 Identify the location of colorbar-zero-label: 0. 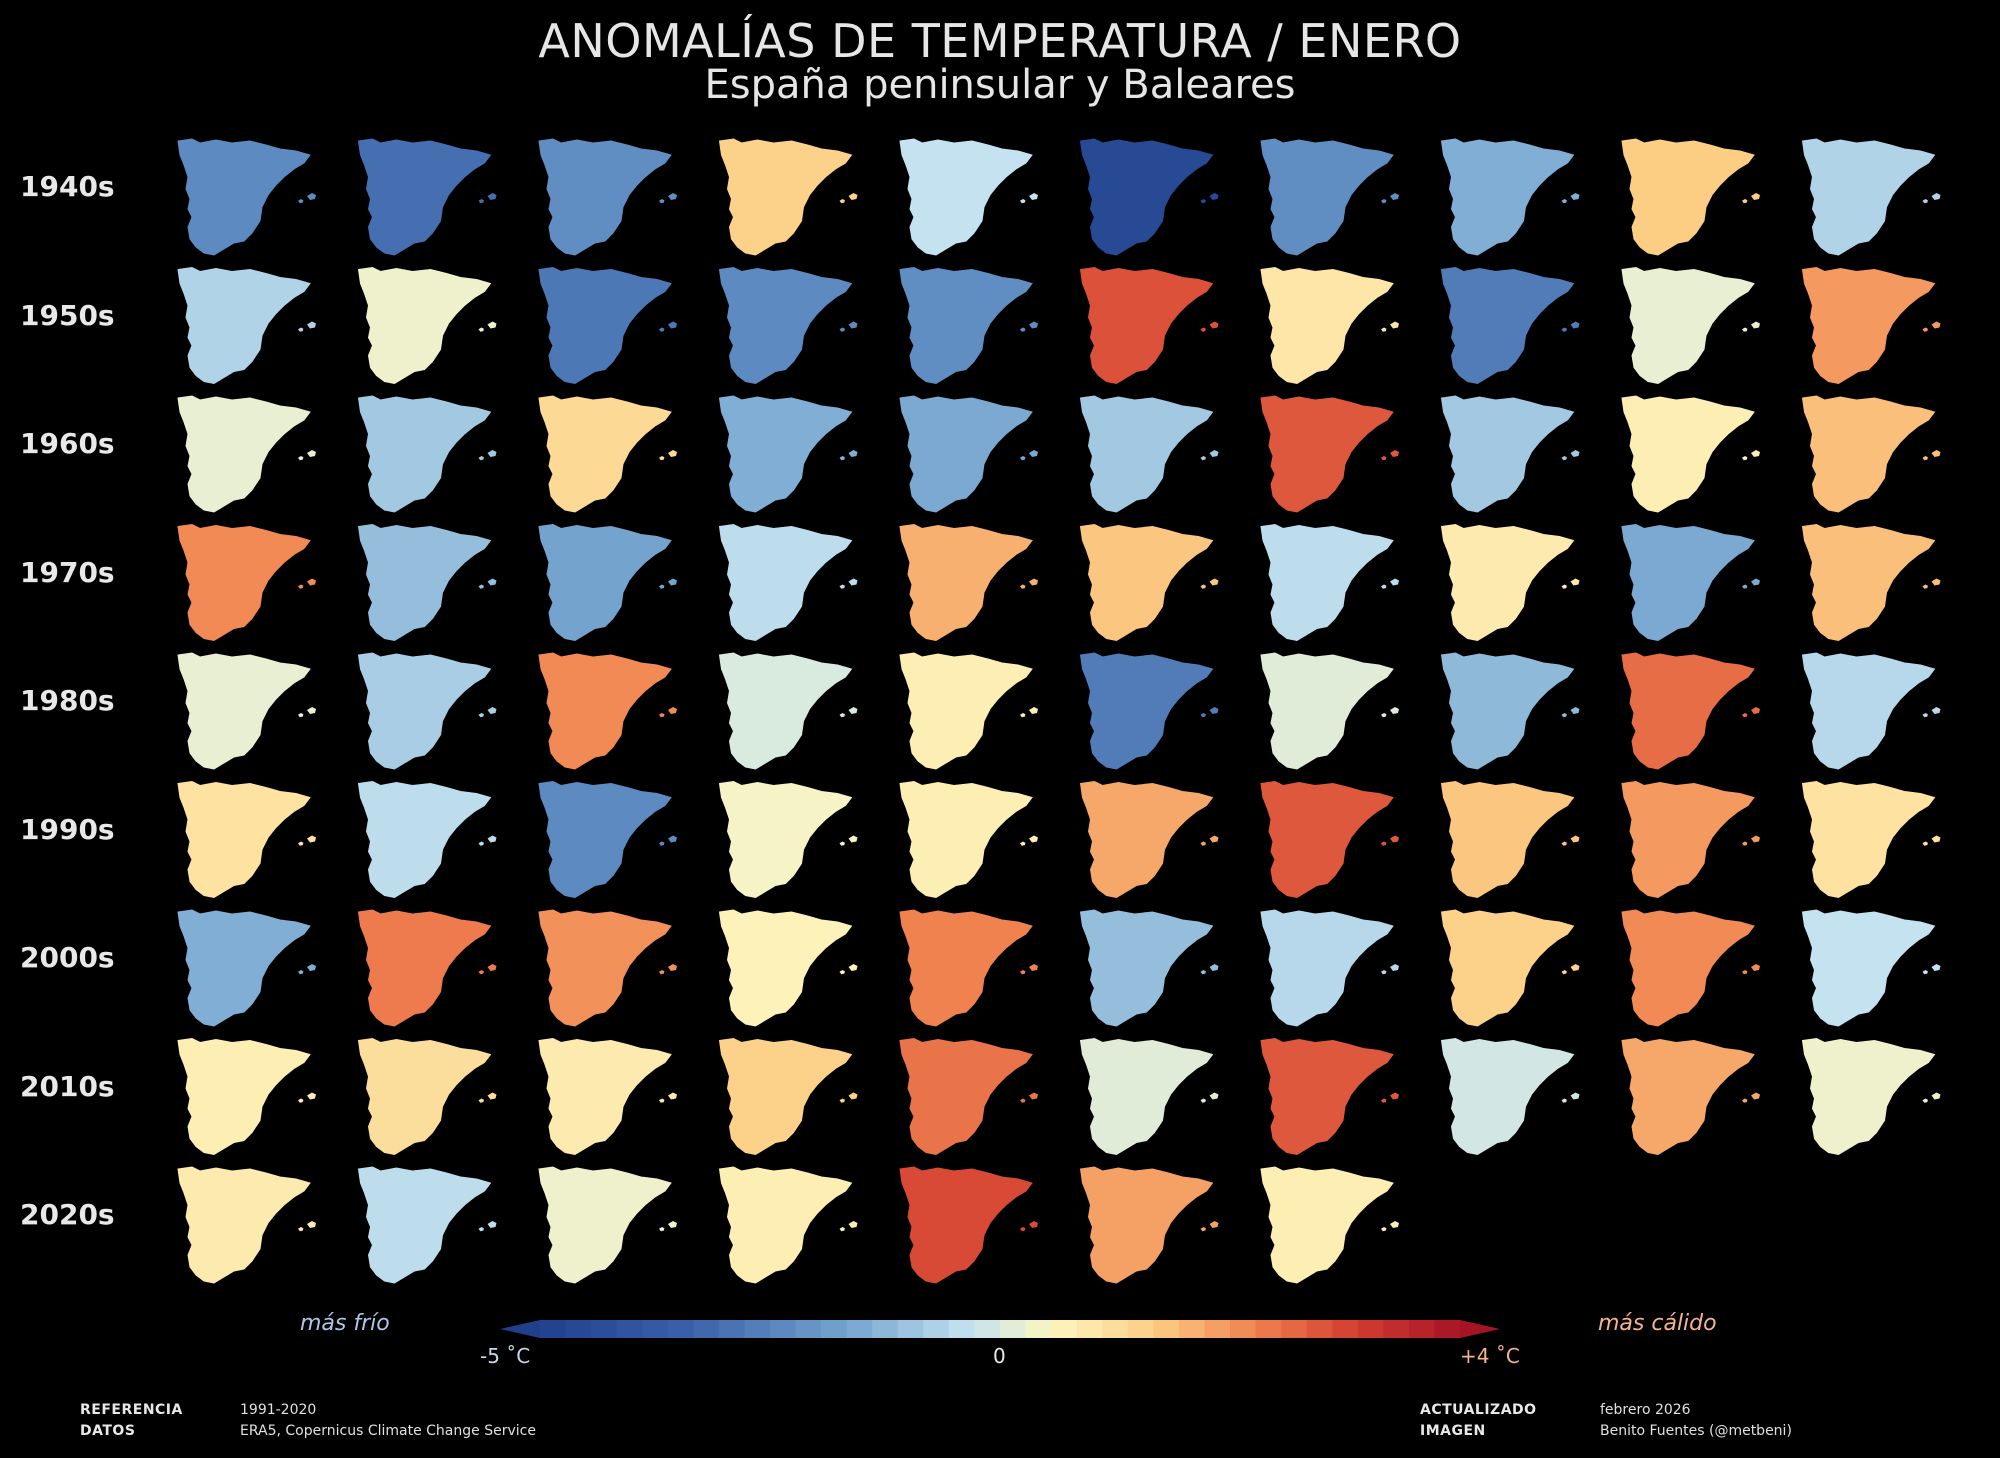
(999, 1356).